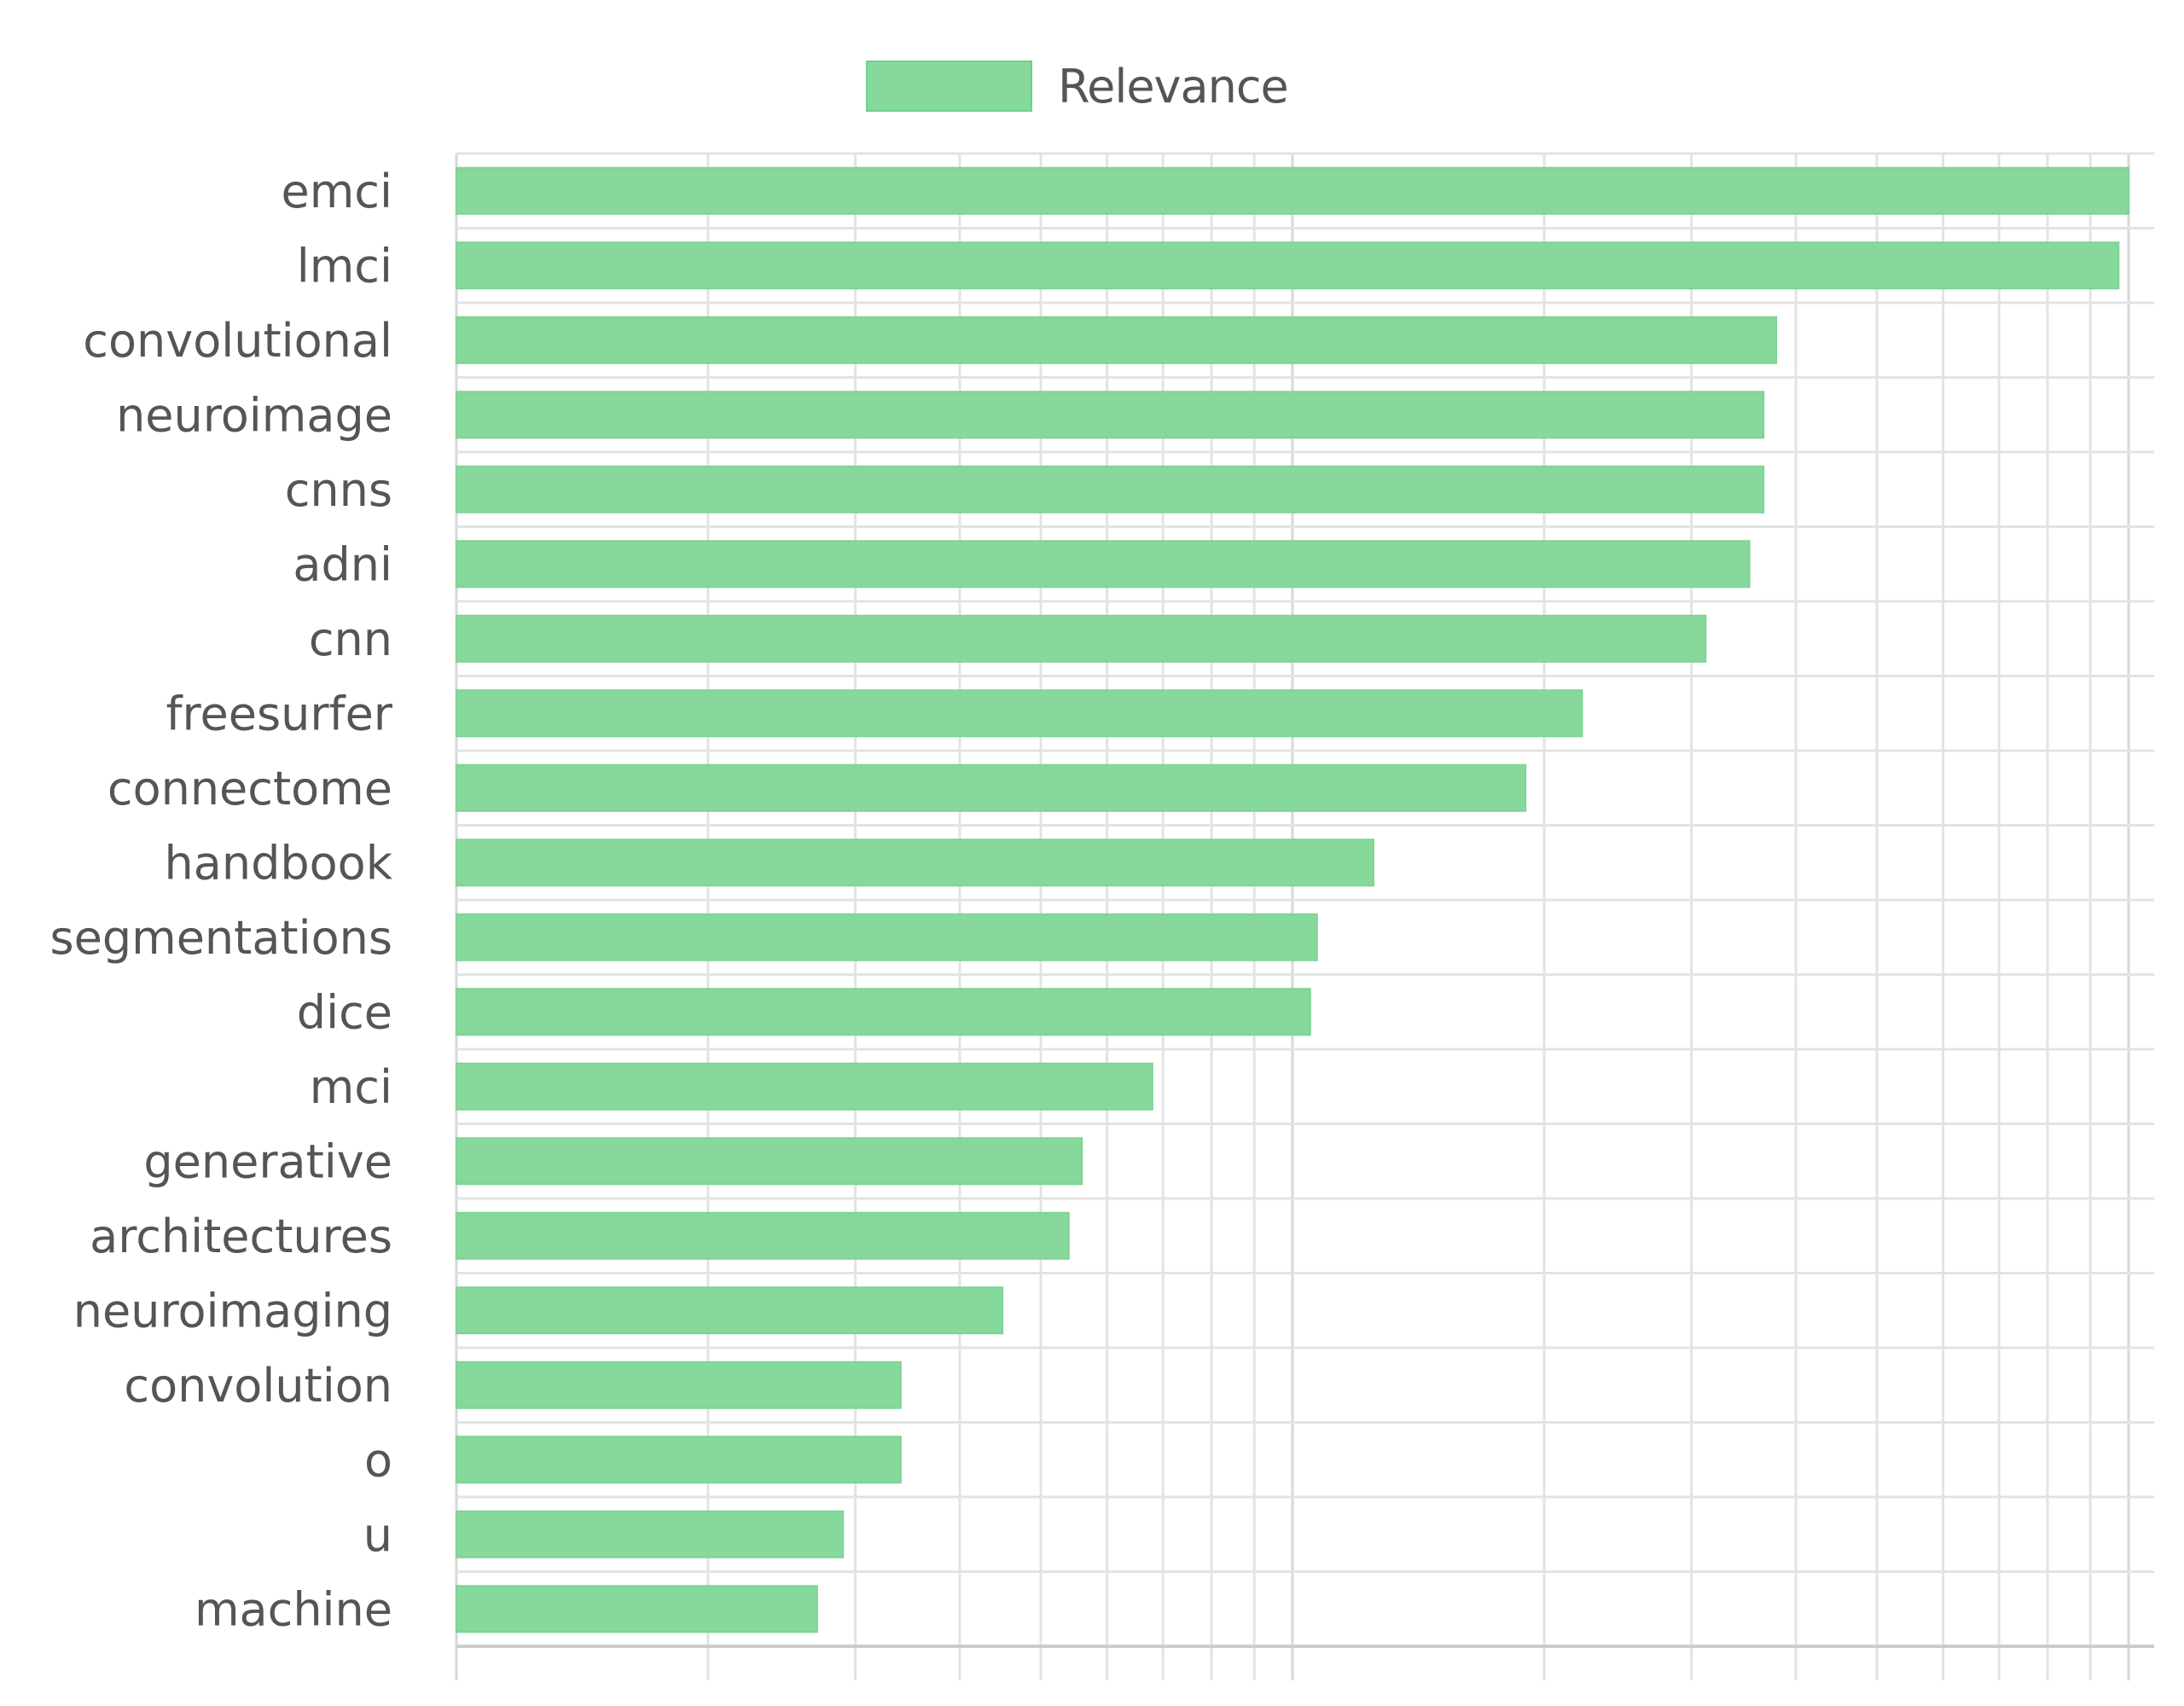 The image size is (2184, 1706). Describe the element at coordinates (220, 938) in the screenshot. I see `category-label: segmentations` at that location.